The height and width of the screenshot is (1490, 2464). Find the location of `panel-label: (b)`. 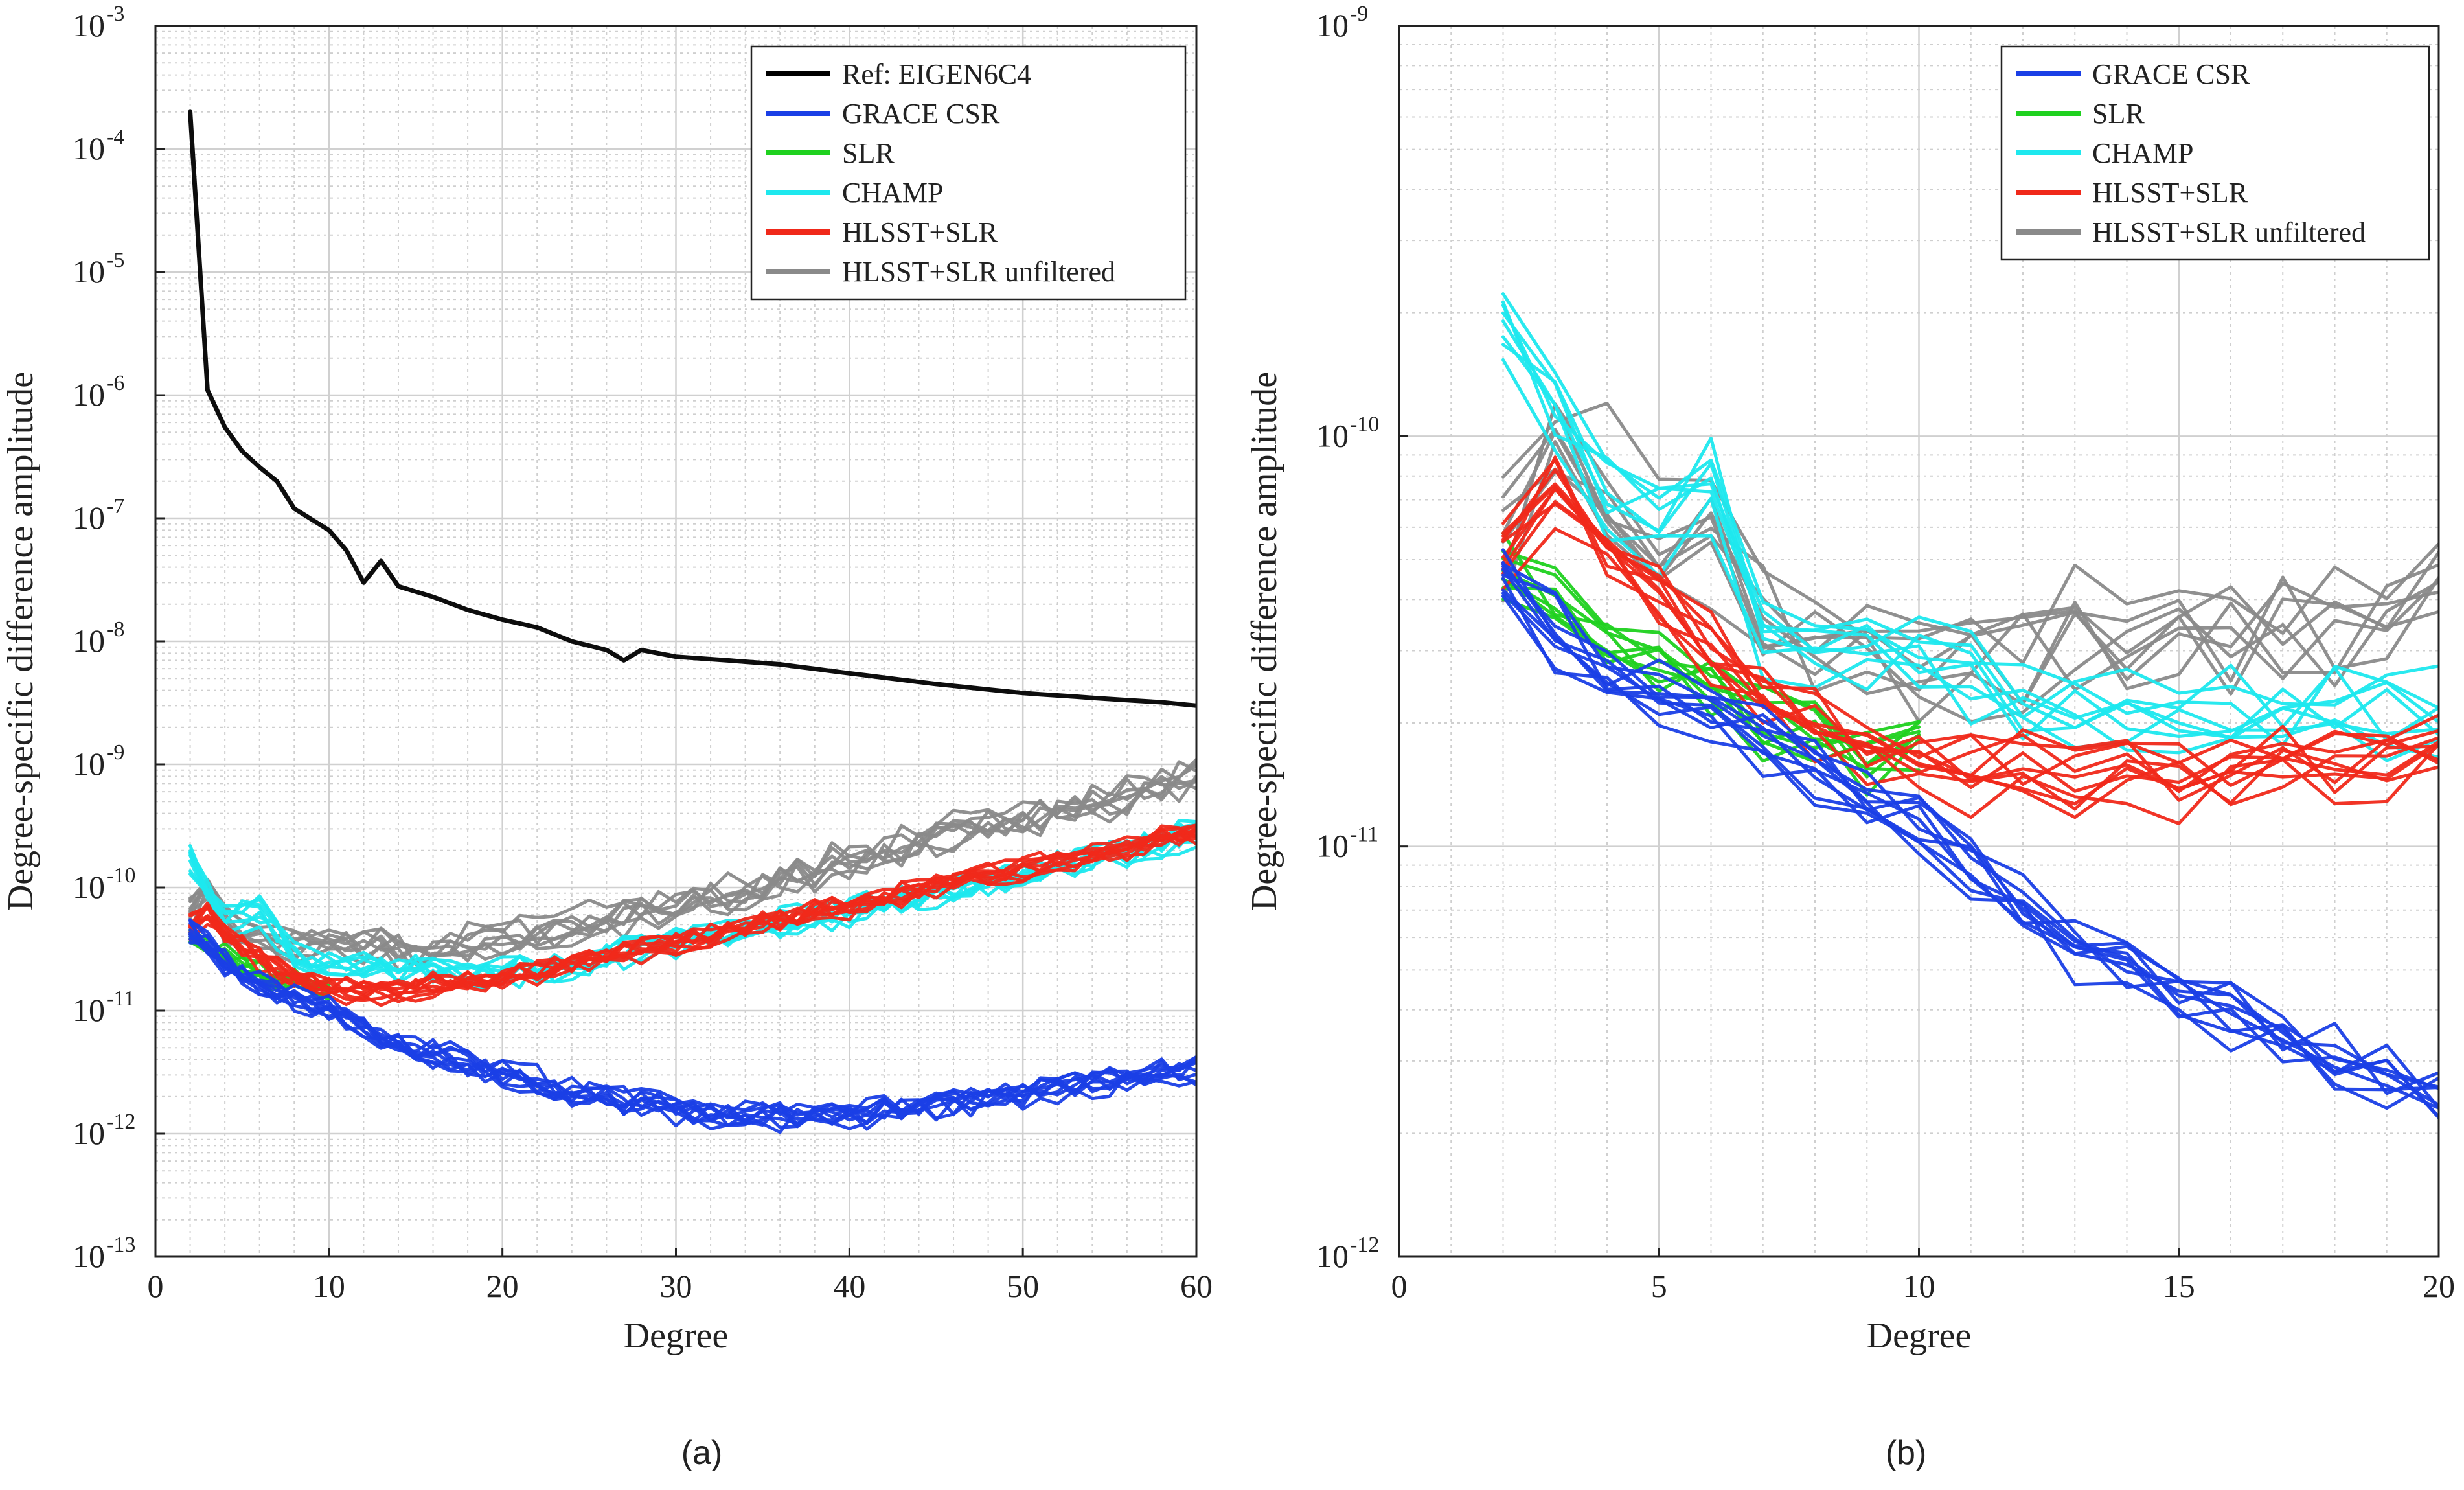

panel-label: (b) is located at coordinates (1906, 1453).